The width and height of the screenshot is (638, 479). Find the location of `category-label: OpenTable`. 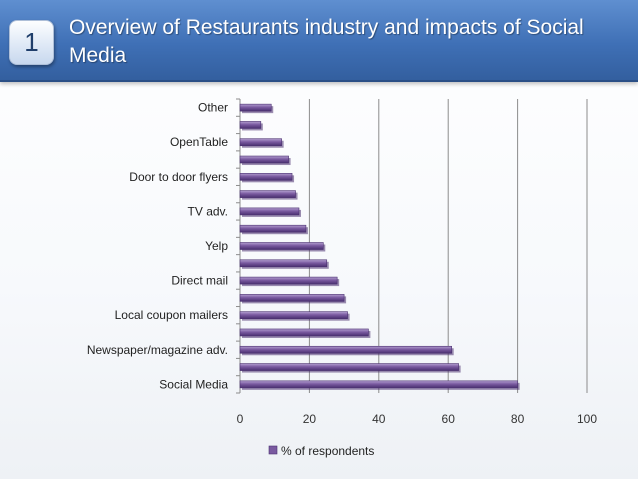

category-label: OpenTable is located at coordinates (199, 142).